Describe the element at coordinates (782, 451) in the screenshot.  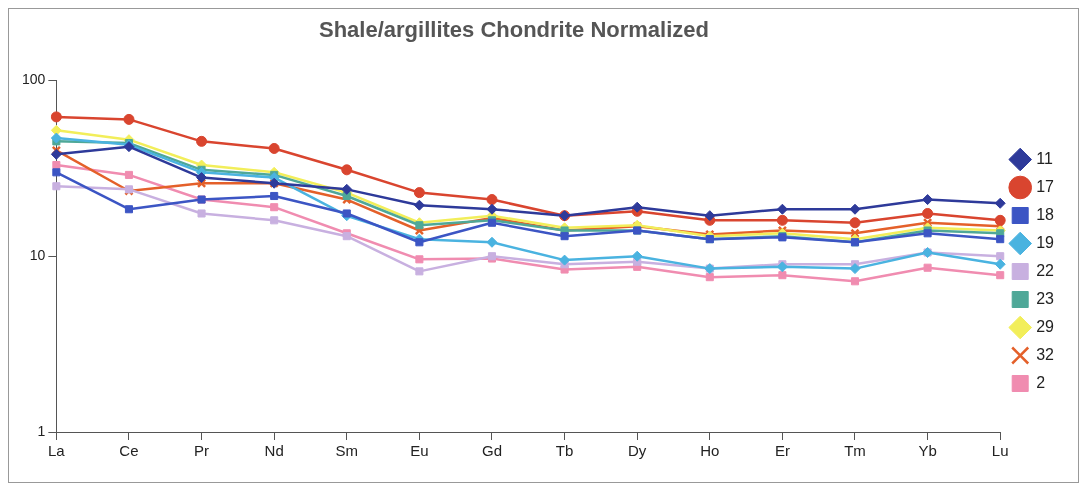
I see `x-tick-label: Er` at that location.